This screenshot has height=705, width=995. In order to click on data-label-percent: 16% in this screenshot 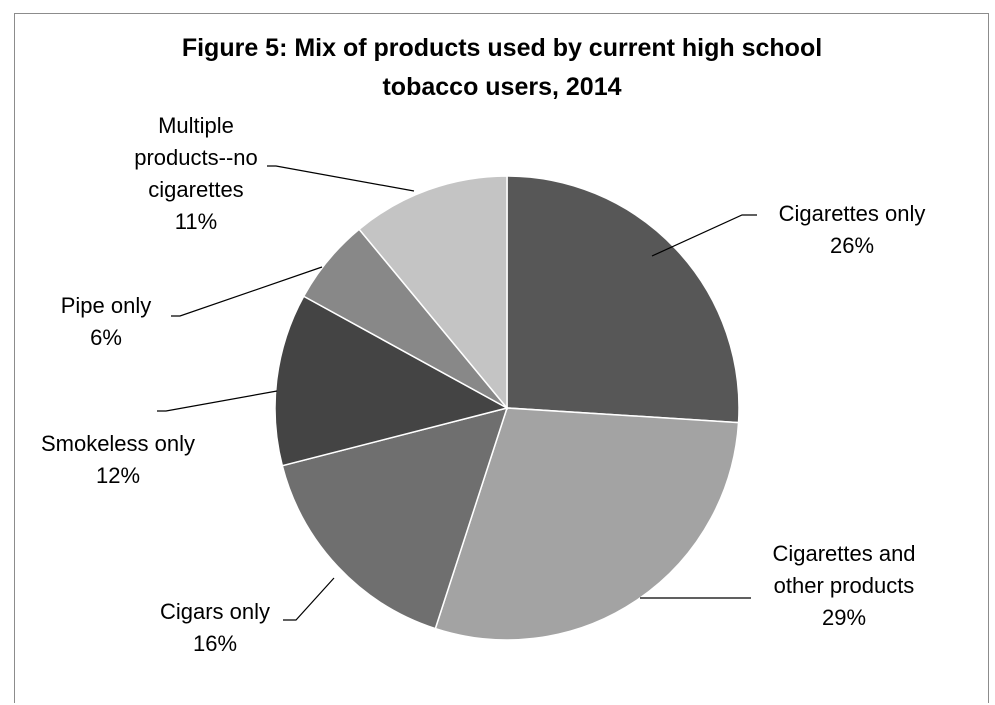, I will do `click(215, 643)`.